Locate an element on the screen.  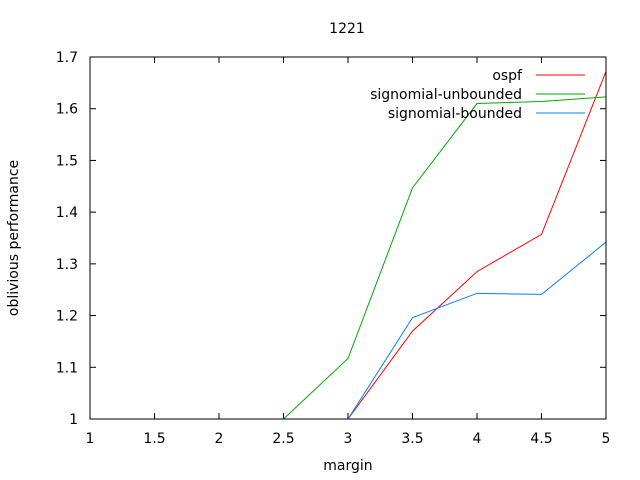
x-tick-label: 5 is located at coordinates (606, 439).